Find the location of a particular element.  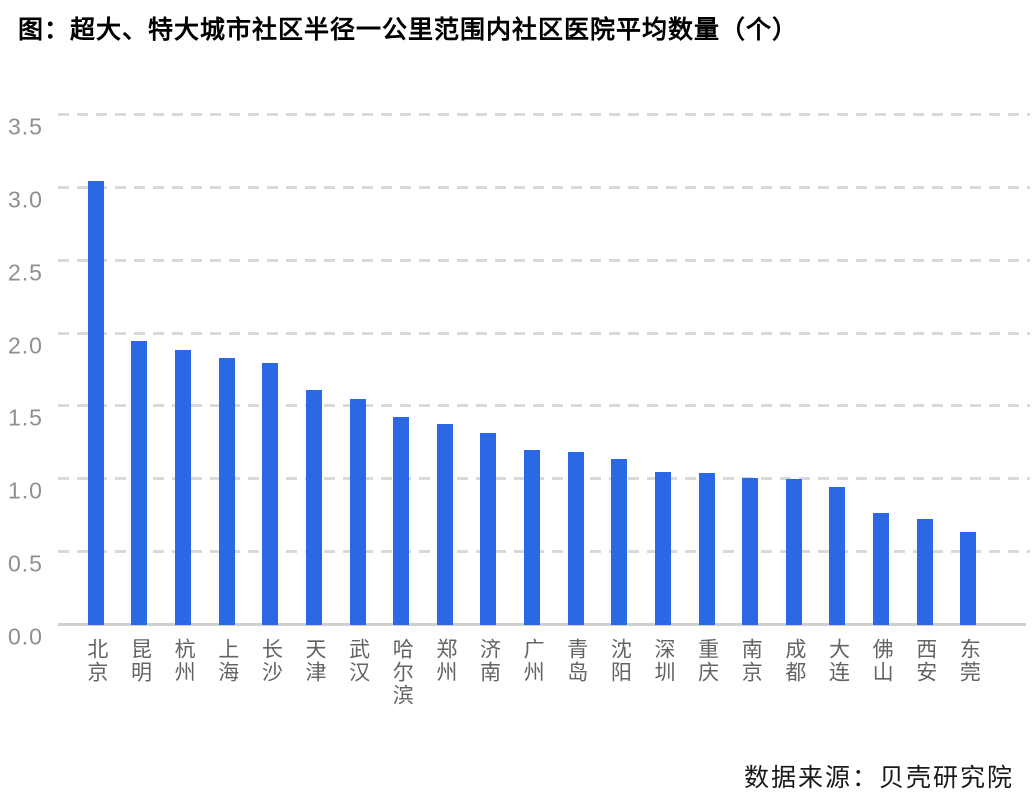

gridline-3.0 is located at coordinates (544, 187).